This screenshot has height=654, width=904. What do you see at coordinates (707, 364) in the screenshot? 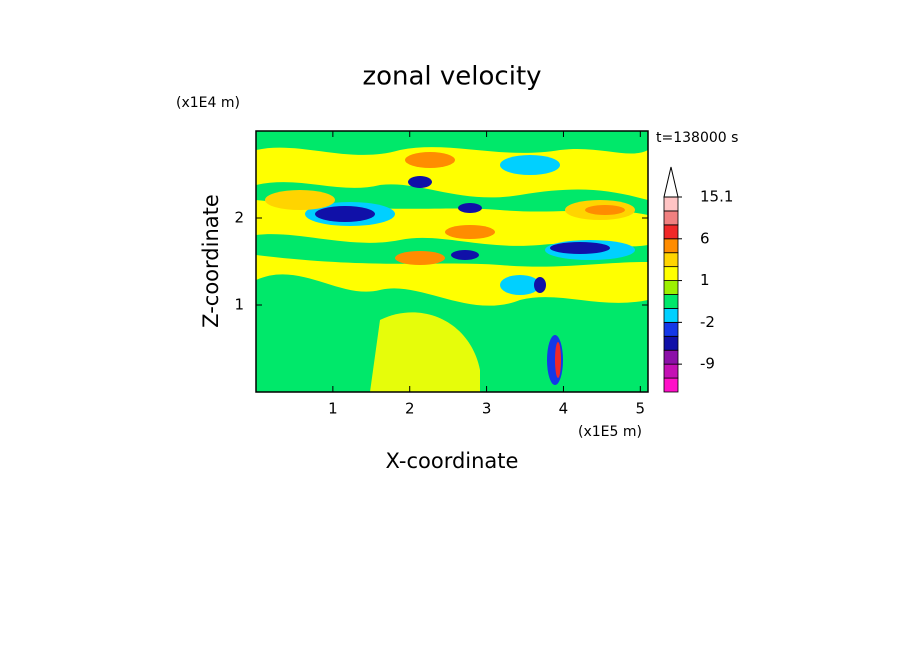
I see `colorbar-label: -9` at bounding box center [707, 364].